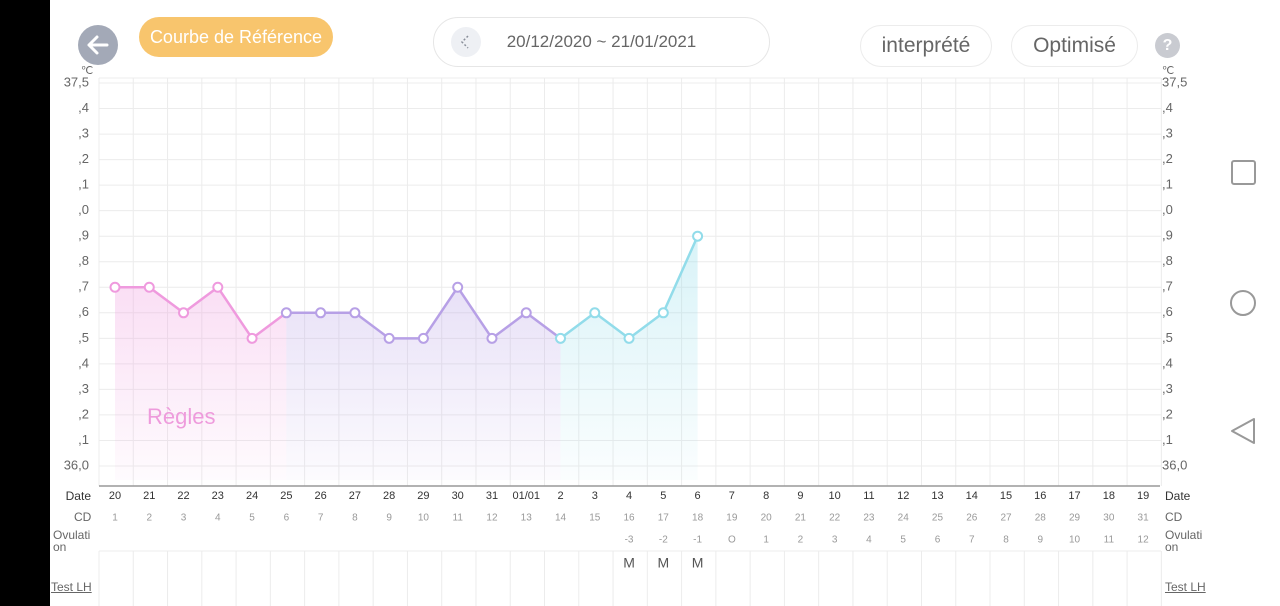 The image size is (1280, 606). I want to click on reference-button: Courbe de Référence, so click(236, 37).